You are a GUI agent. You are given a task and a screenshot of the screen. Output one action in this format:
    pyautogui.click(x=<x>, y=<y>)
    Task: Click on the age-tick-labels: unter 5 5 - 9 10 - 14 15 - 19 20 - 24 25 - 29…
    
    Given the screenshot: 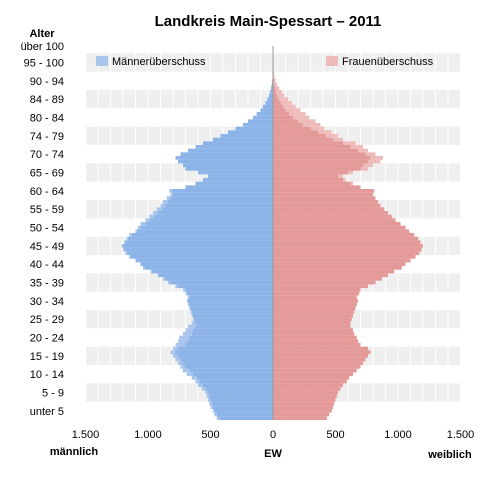 What is the action you would take?
    pyautogui.click(x=42, y=229)
    